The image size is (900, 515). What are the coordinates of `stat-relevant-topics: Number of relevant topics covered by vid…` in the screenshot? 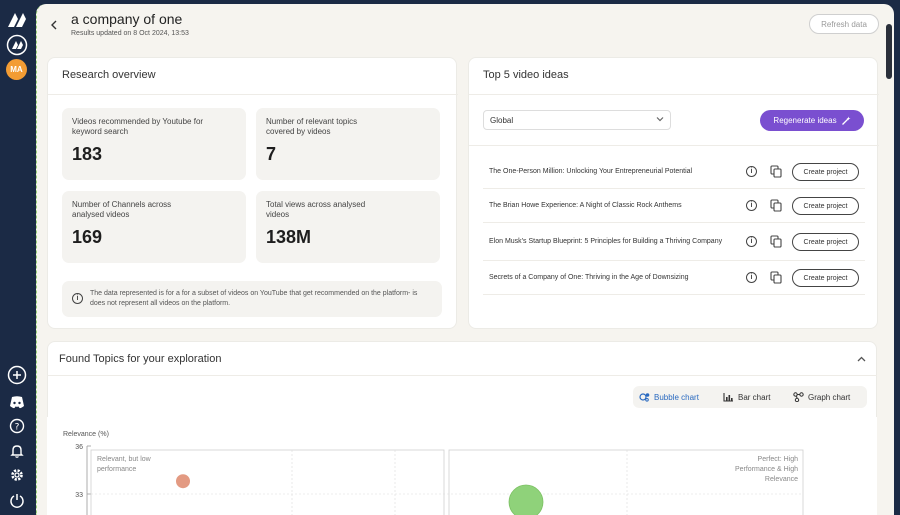 It's located at (348, 144).